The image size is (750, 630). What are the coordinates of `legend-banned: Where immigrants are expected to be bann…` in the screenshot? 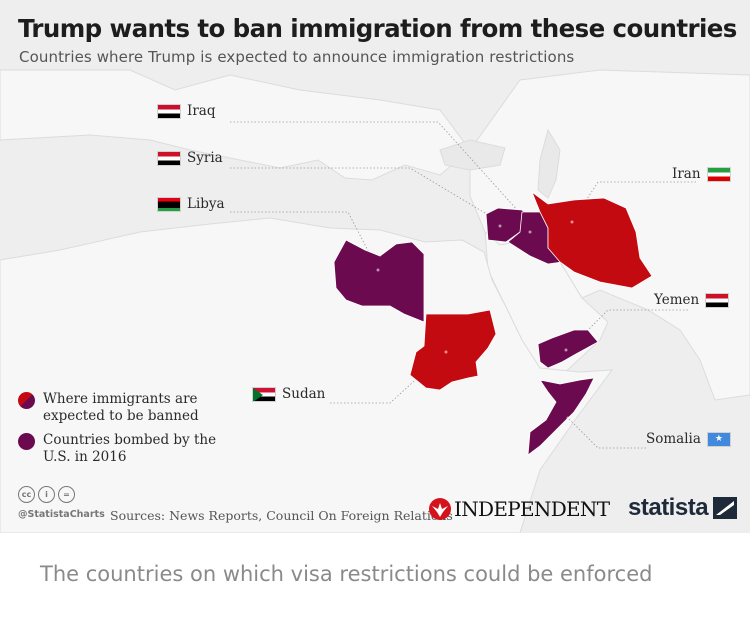 It's located at (118, 408).